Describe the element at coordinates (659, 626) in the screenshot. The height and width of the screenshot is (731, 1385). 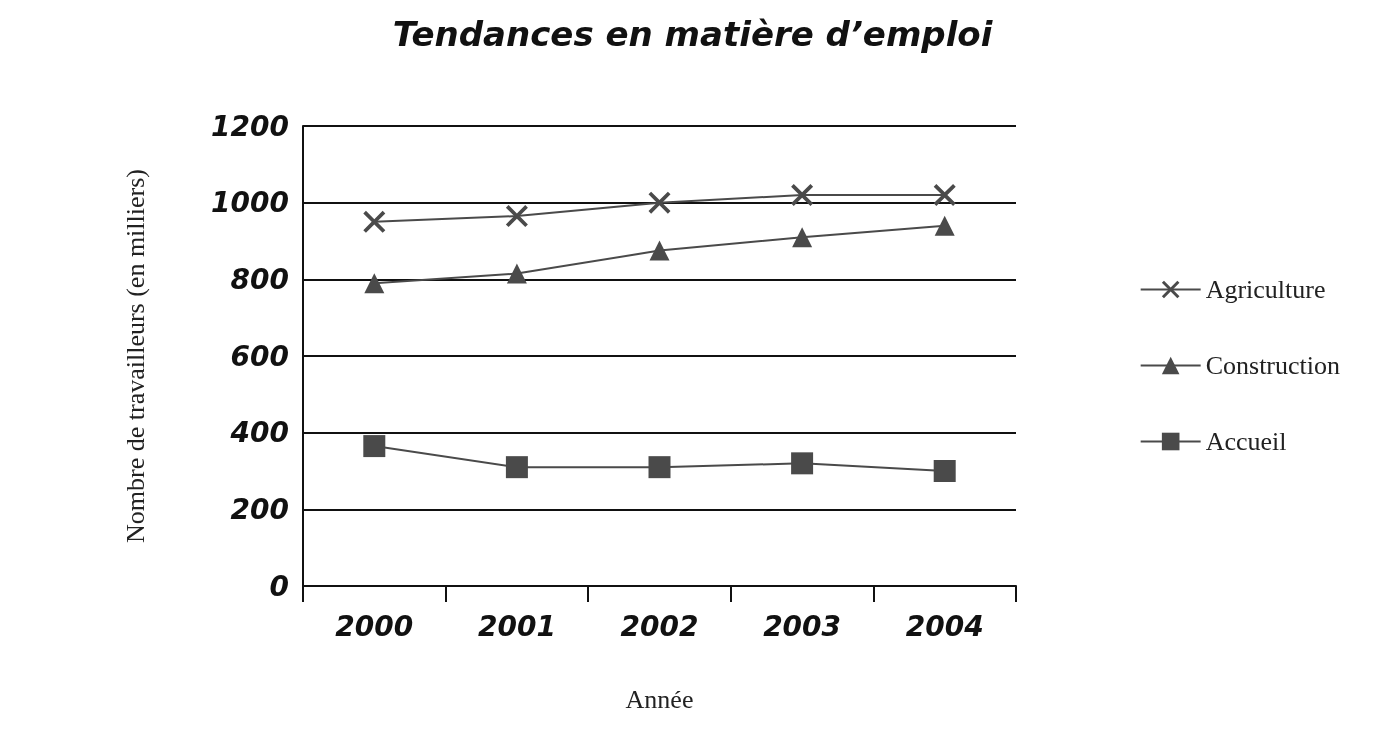
I see `x-tick-label: 2002` at that location.